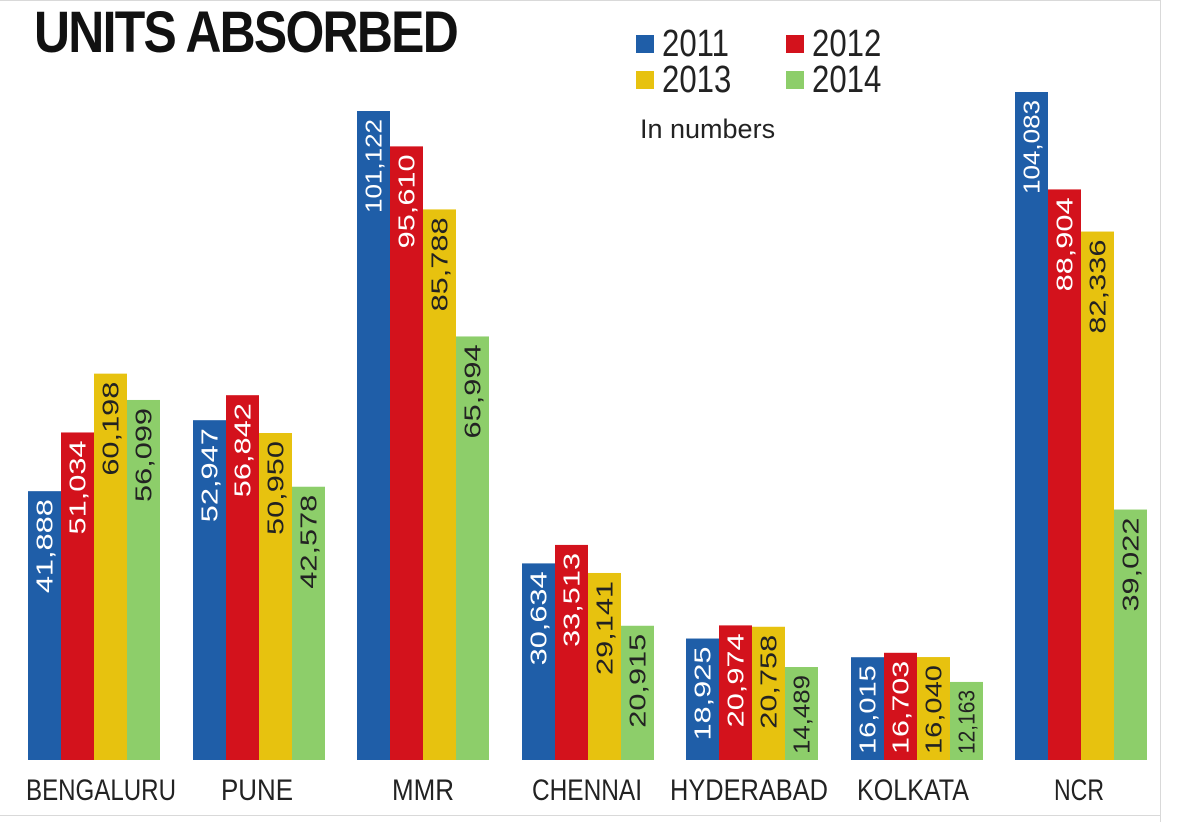 This screenshot has height=822, width=1178. I want to click on value-label-mmr-2011: 101,122, so click(374, 166).